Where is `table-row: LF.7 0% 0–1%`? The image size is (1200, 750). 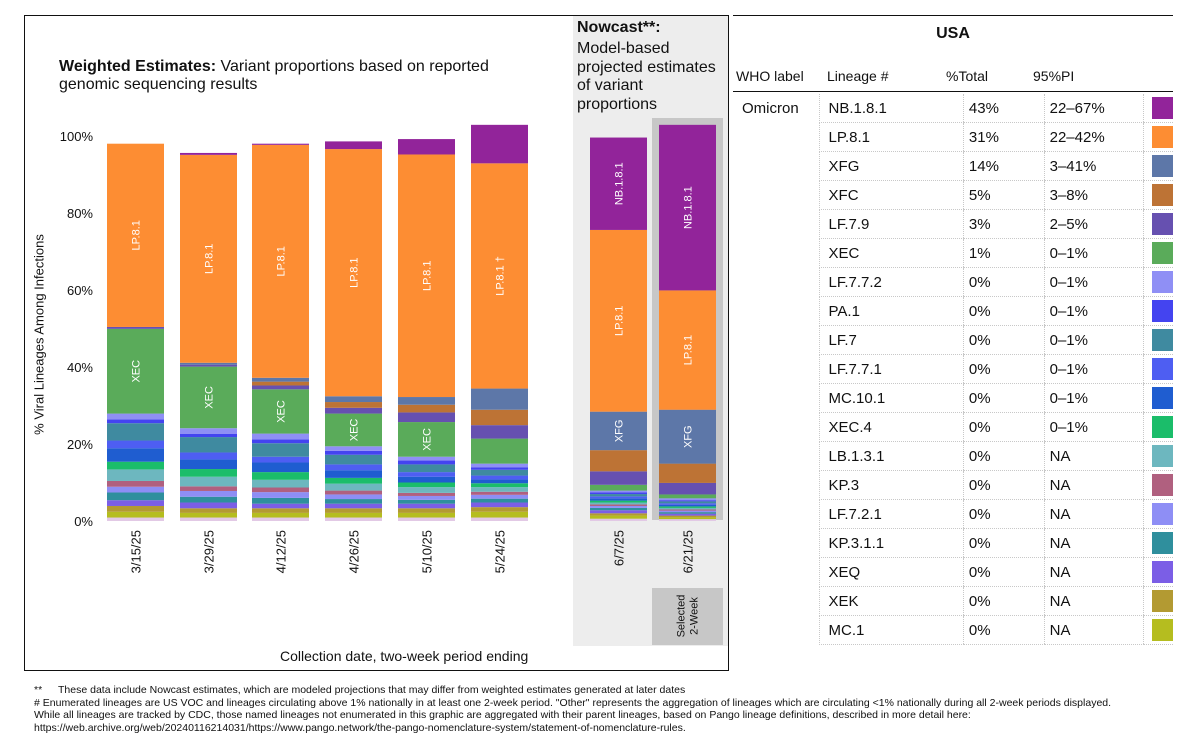 table-row: LF.7 0% 0–1% is located at coordinates (953, 340).